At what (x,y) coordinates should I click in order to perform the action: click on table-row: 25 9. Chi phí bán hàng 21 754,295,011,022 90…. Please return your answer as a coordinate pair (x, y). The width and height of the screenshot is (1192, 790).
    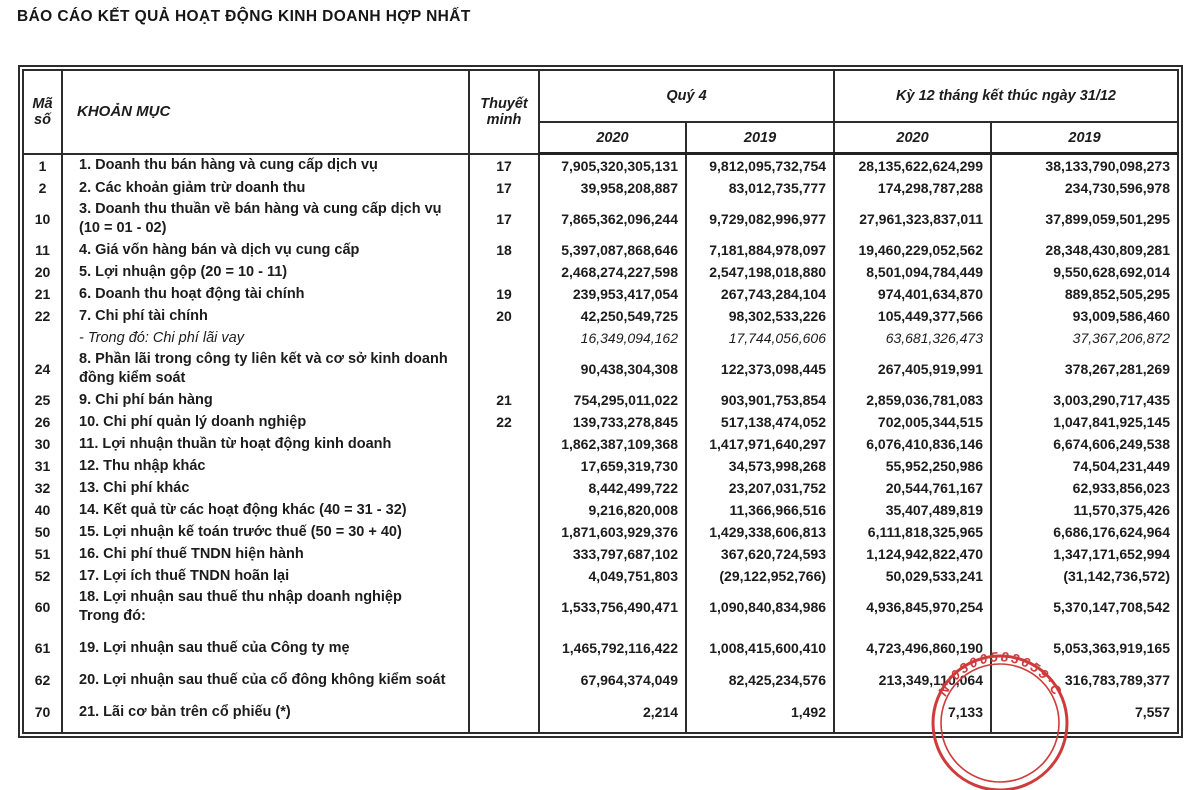
    Looking at the image, I should click on (600, 400).